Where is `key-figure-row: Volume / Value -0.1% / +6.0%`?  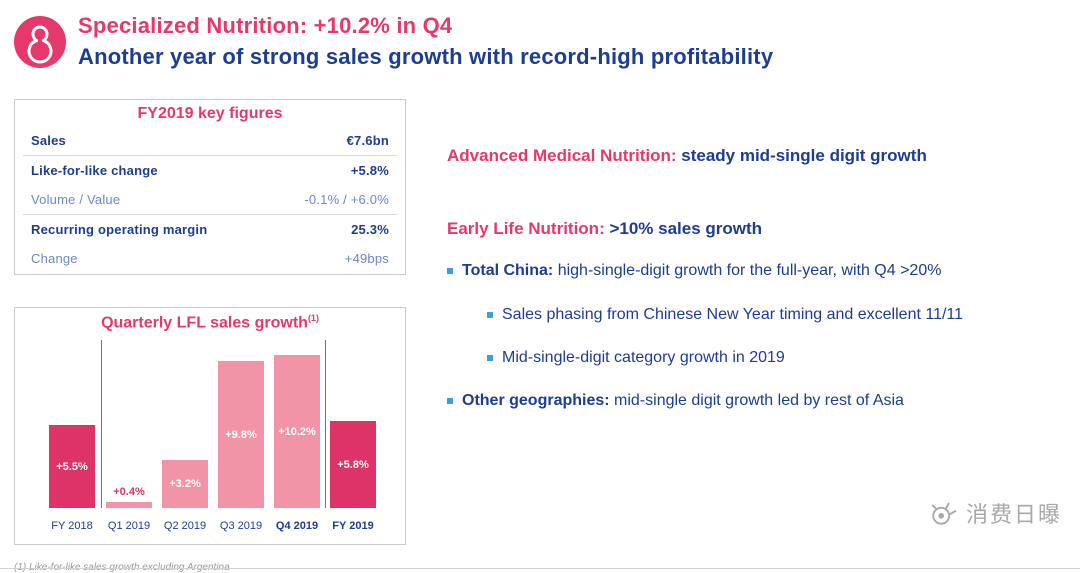
key-figure-row: Volume / Value -0.1% / +6.0% is located at coordinates (210, 199).